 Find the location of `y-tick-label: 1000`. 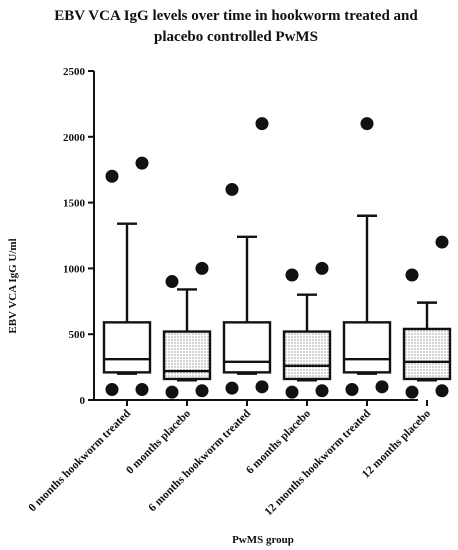

y-tick-label: 1000 is located at coordinates (74, 269).